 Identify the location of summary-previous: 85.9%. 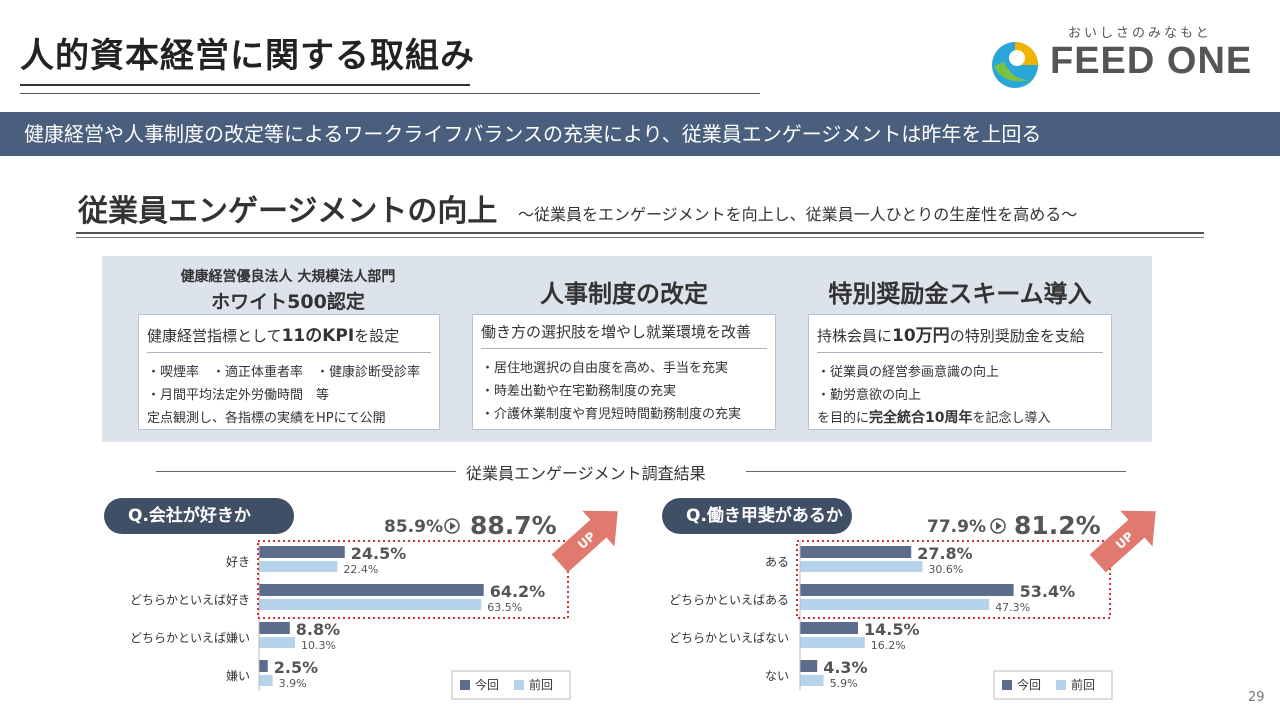
(413, 527).